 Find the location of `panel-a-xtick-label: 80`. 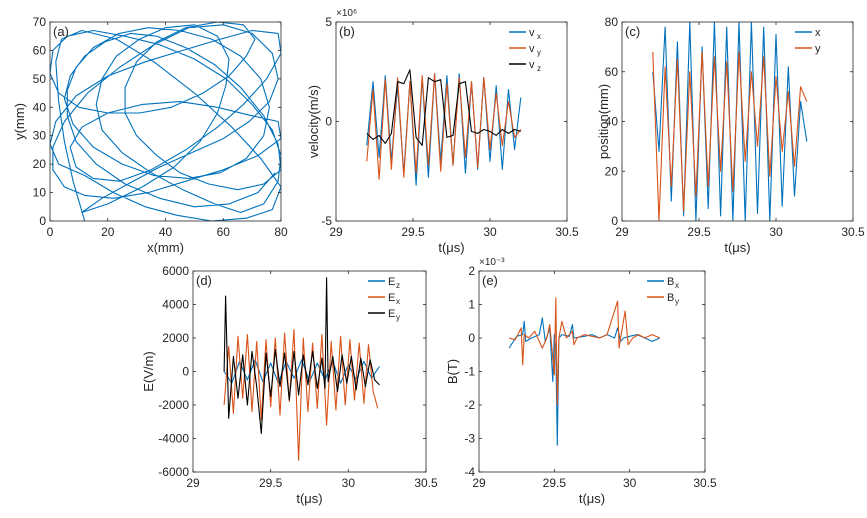

panel-a-xtick-label: 80 is located at coordinates (281, 232).